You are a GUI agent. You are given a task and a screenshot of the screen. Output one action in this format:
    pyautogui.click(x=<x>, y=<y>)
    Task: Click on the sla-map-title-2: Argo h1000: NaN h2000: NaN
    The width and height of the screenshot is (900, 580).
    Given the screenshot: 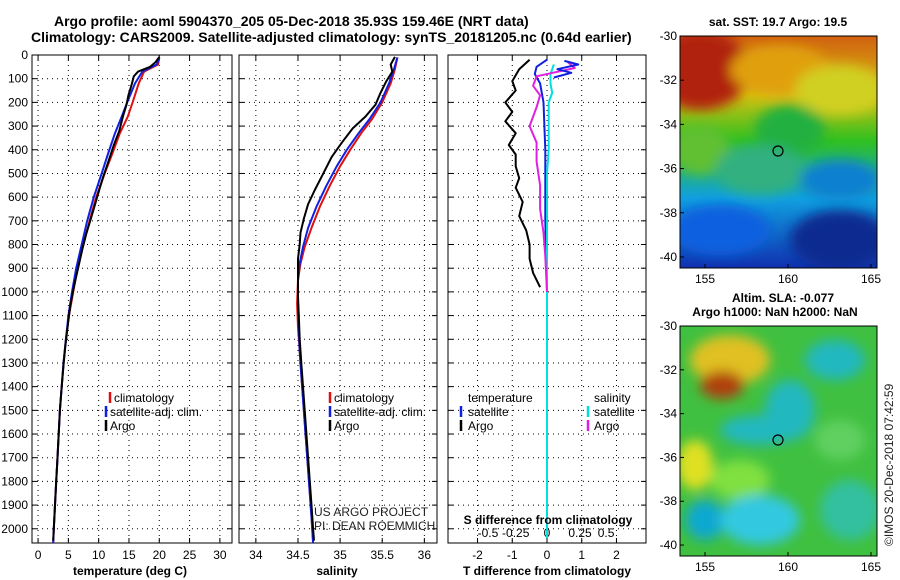 What is the action you would take?
    pyautogui.click(x=774, y=312)
    